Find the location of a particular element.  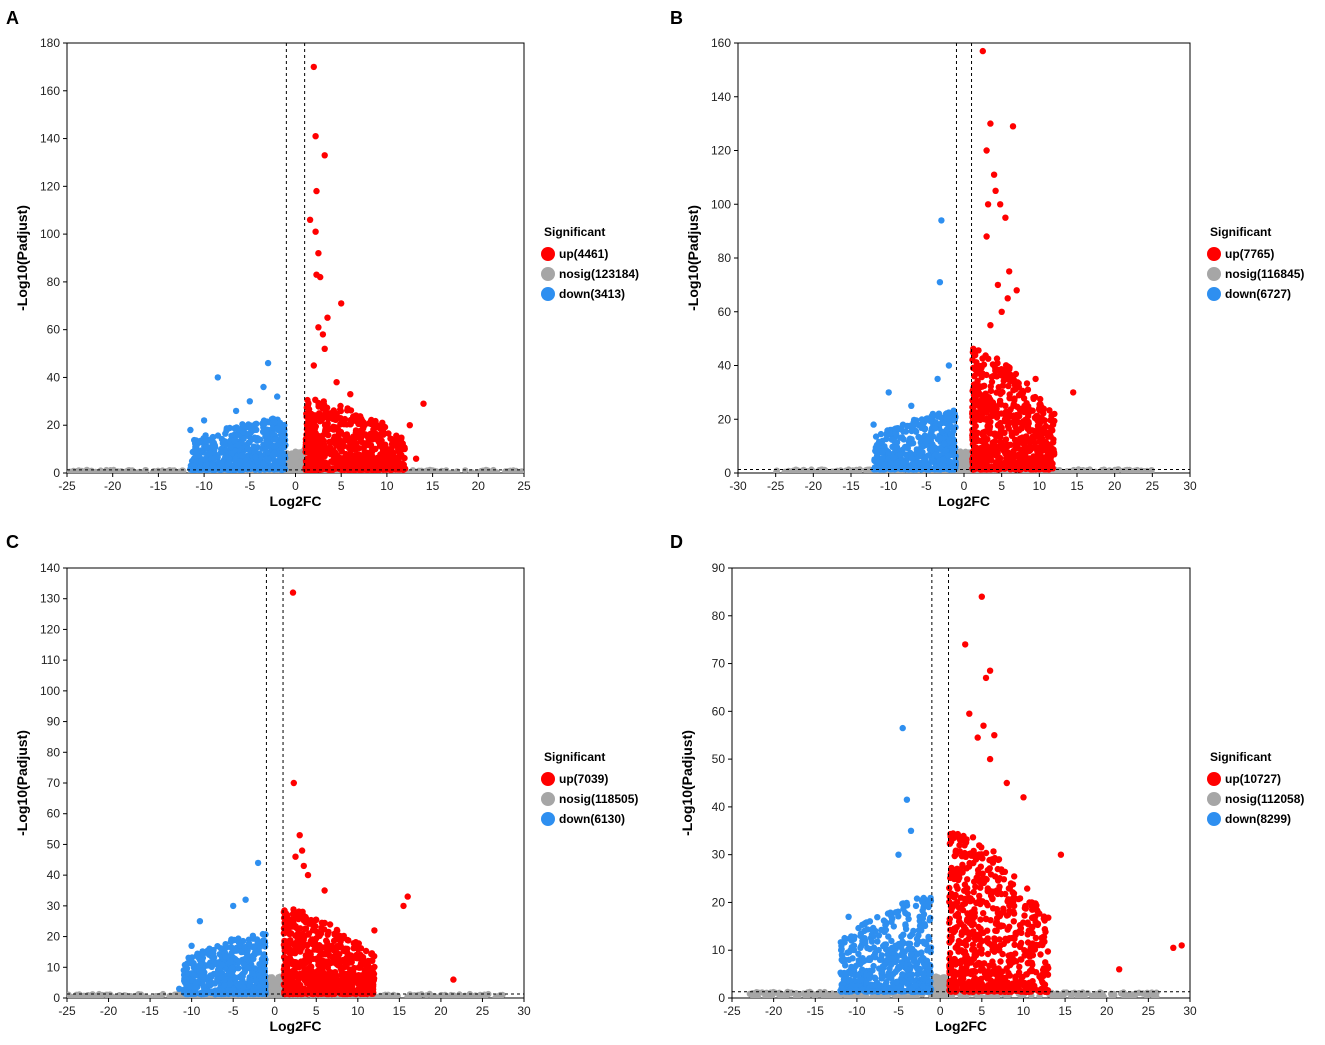

legend-label-nosig: nosig(123184) is located at coordinates (599, 274).